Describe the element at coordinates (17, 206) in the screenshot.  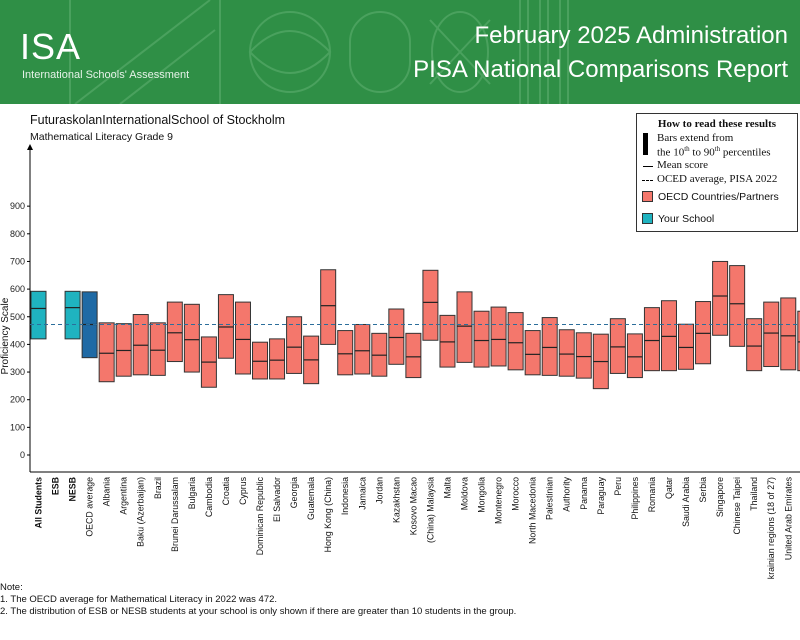
I see `y-tick-label: 900` at that location.